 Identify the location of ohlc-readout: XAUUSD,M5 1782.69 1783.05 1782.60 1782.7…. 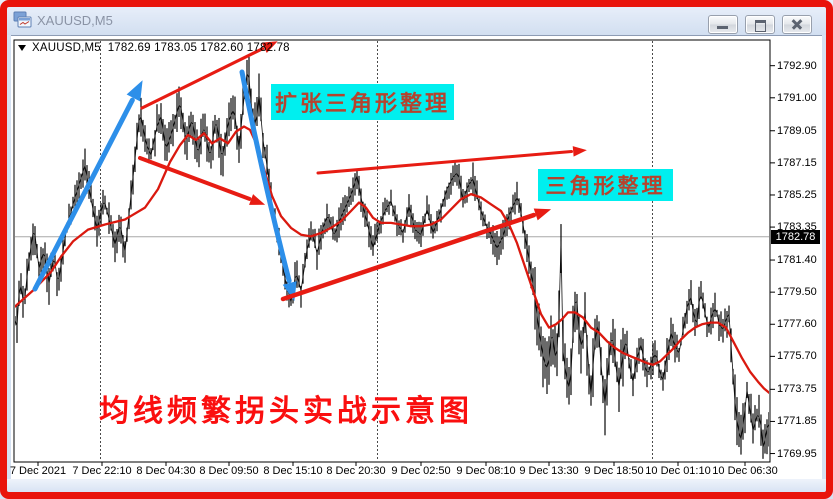
(154, 48).